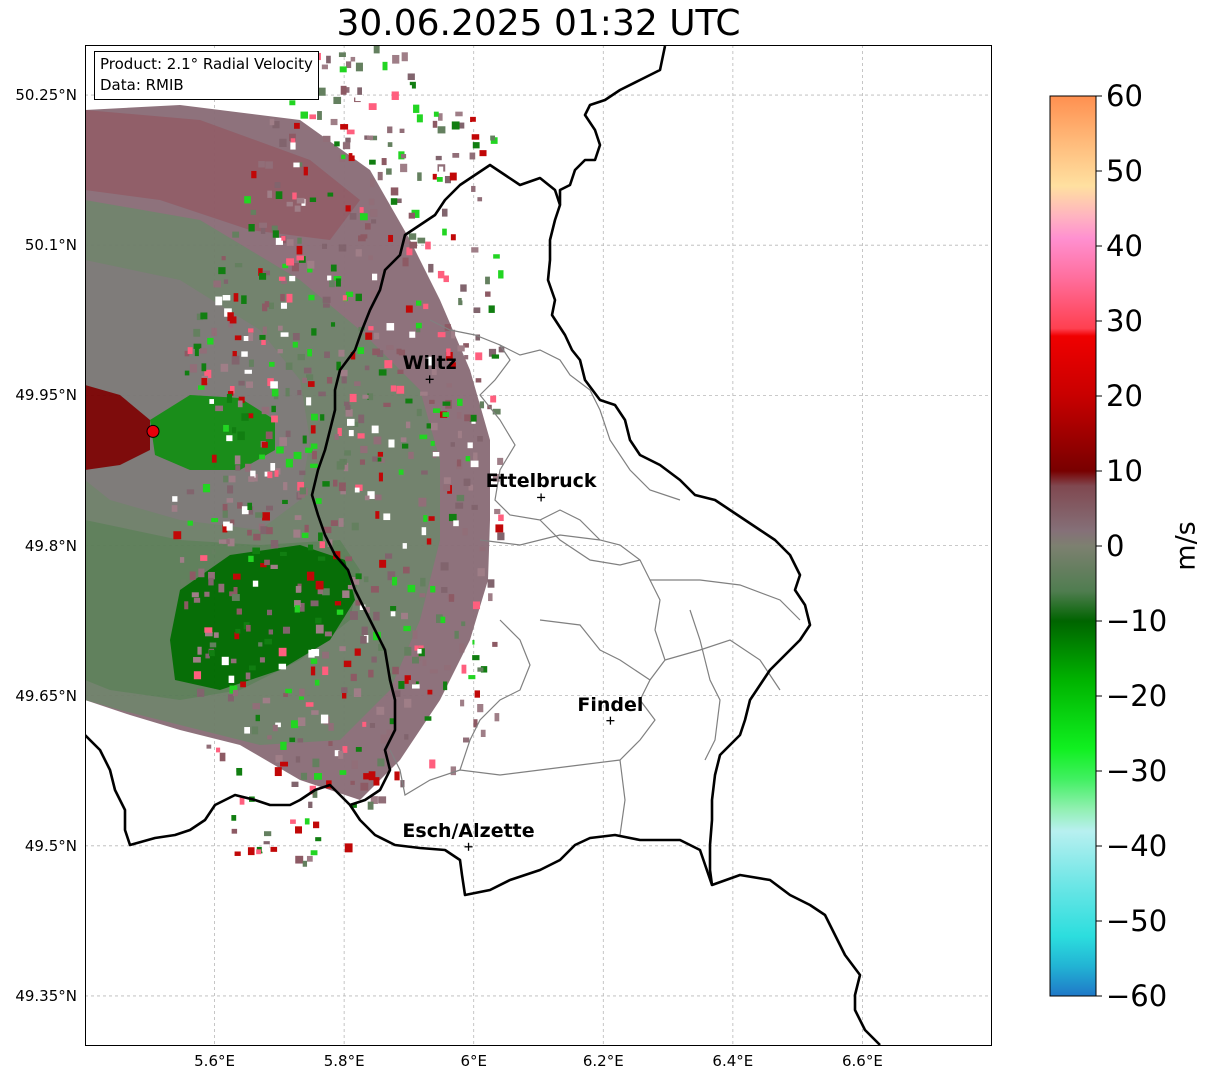 The width and height of the screenshot is (1207, 1081). I want to click on city-markers, so click(520, 613).